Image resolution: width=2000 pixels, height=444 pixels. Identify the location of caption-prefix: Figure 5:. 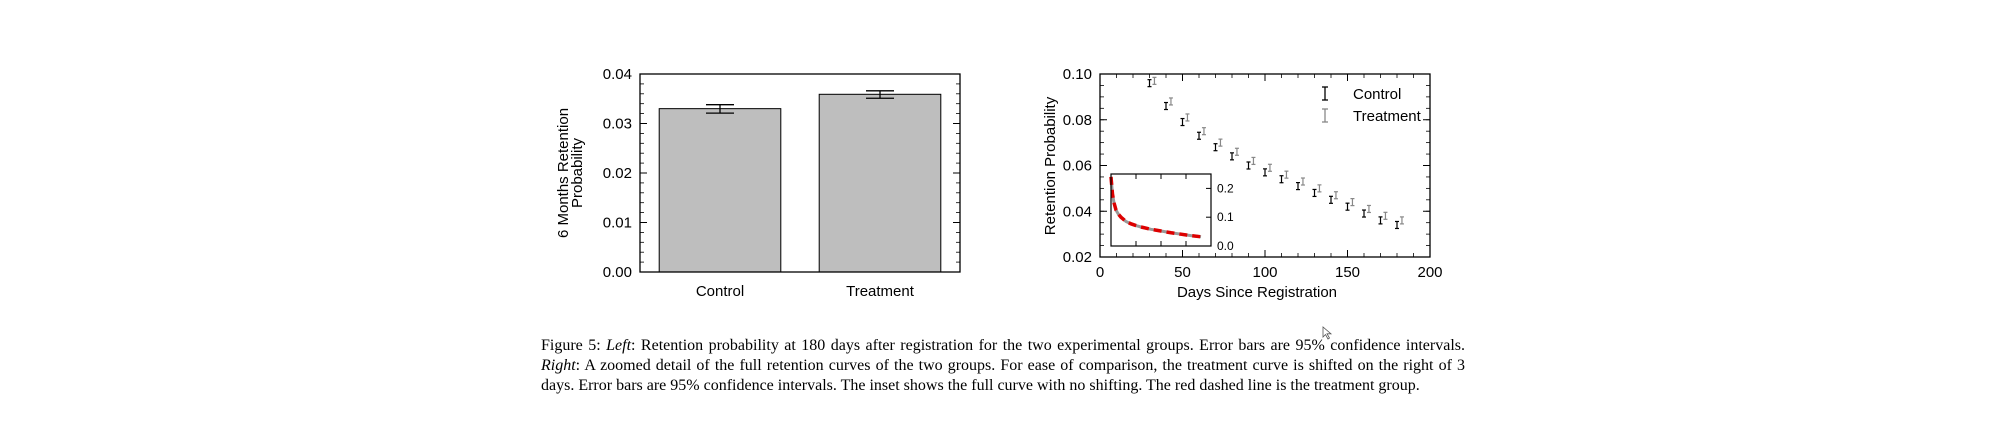
(574, 345).